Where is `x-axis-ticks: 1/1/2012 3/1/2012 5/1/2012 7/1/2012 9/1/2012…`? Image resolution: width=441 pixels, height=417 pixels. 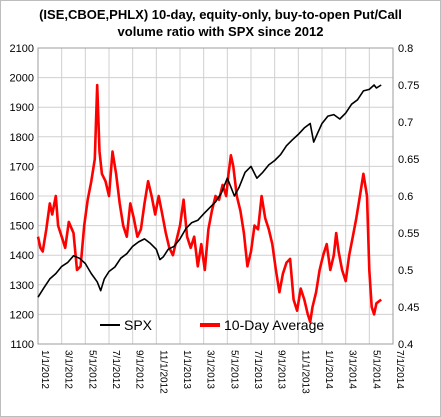
x-axis-ticks: 1/1/2012 3/1/2012 5/1/2012 7/1/2012 9/1/2012… is located at coordinates (222, 372).